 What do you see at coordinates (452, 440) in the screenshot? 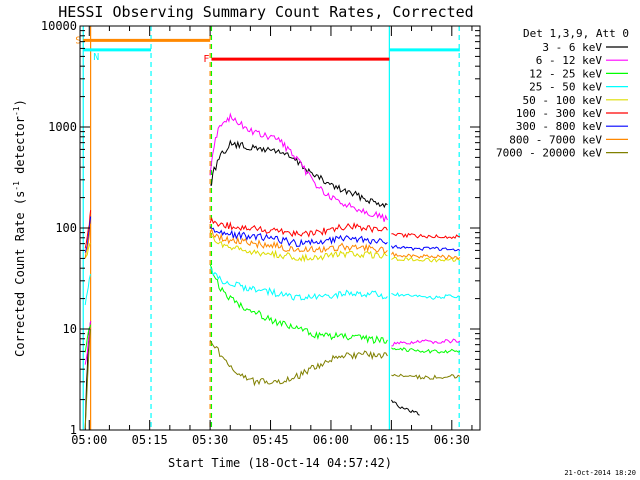
I see `x-tick-label-7: 06:30` at bounding box center [452, 440].